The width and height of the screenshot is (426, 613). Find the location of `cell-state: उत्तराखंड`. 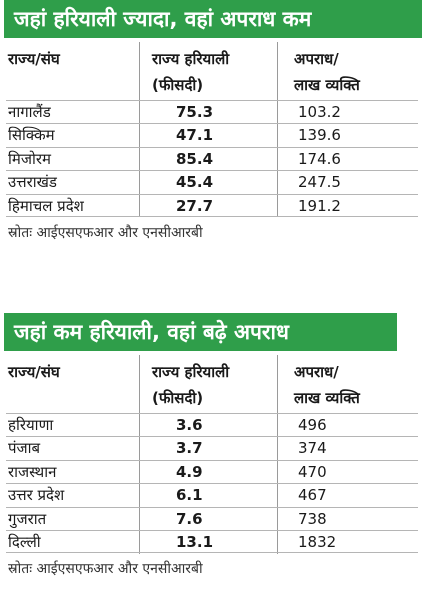

cell-state: उत्तराखंड is located at coordinates (32, 182).